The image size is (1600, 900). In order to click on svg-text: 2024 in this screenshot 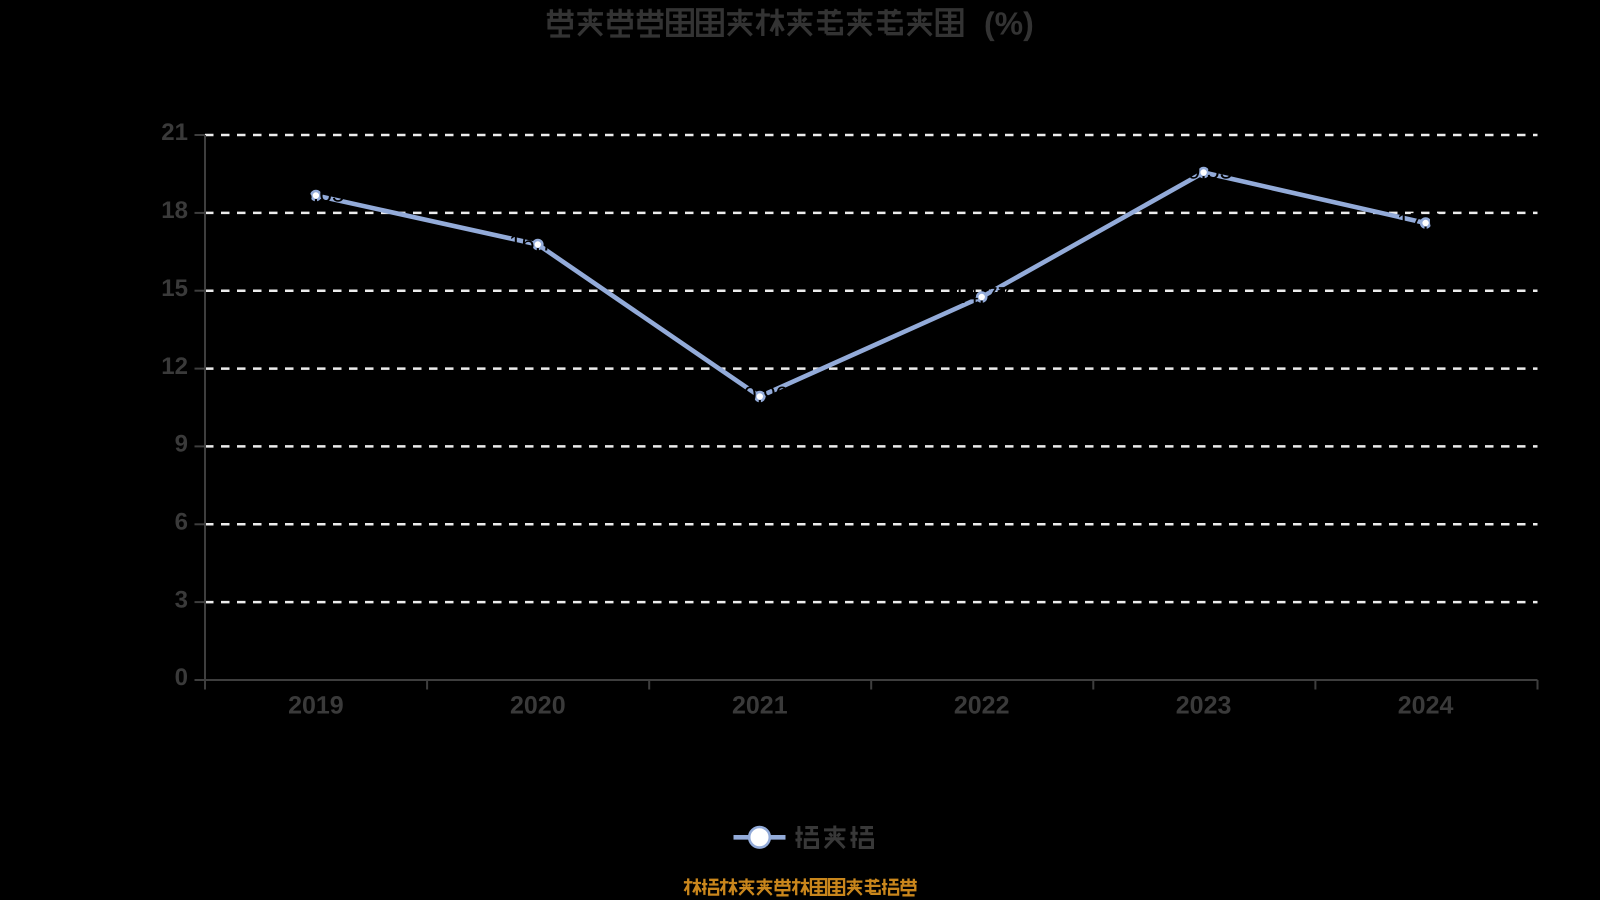, I will do `click(1426, 706)`.